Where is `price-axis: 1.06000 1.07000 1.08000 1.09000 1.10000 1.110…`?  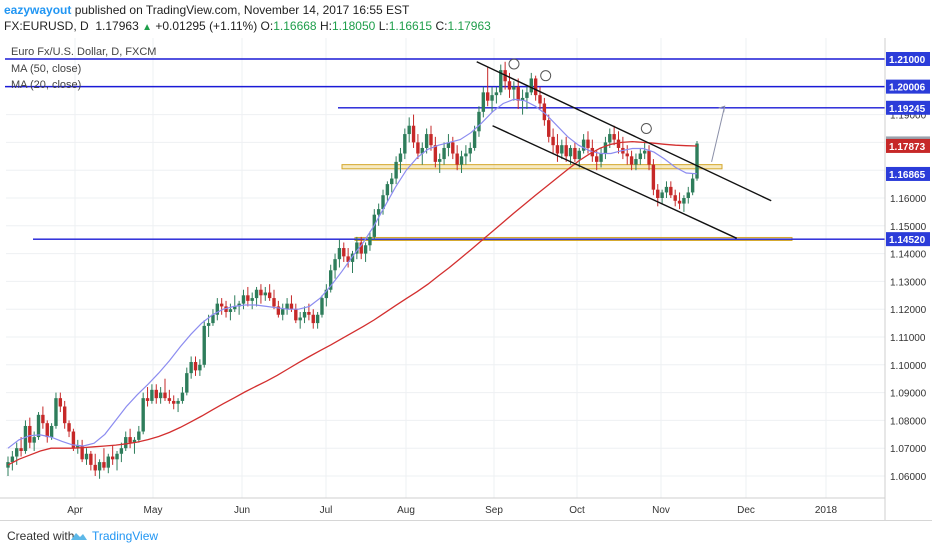 price-axis: 1.06000 1.07000 1.08000 1.09000 1.10000 1.110… is located at coordinates (907, 279).